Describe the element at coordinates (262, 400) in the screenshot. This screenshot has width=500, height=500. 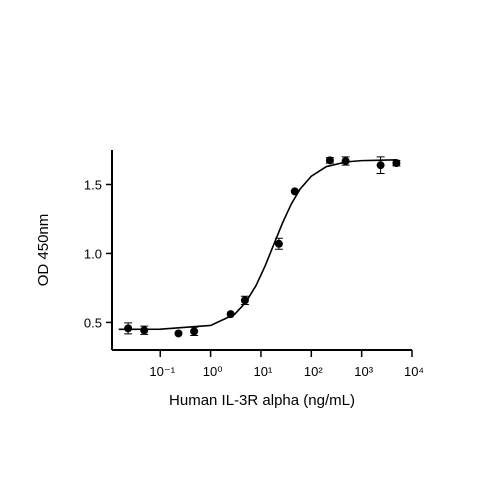
I see `x-axis-title: Human IL-3R alpha (ng/mL)` at that location.